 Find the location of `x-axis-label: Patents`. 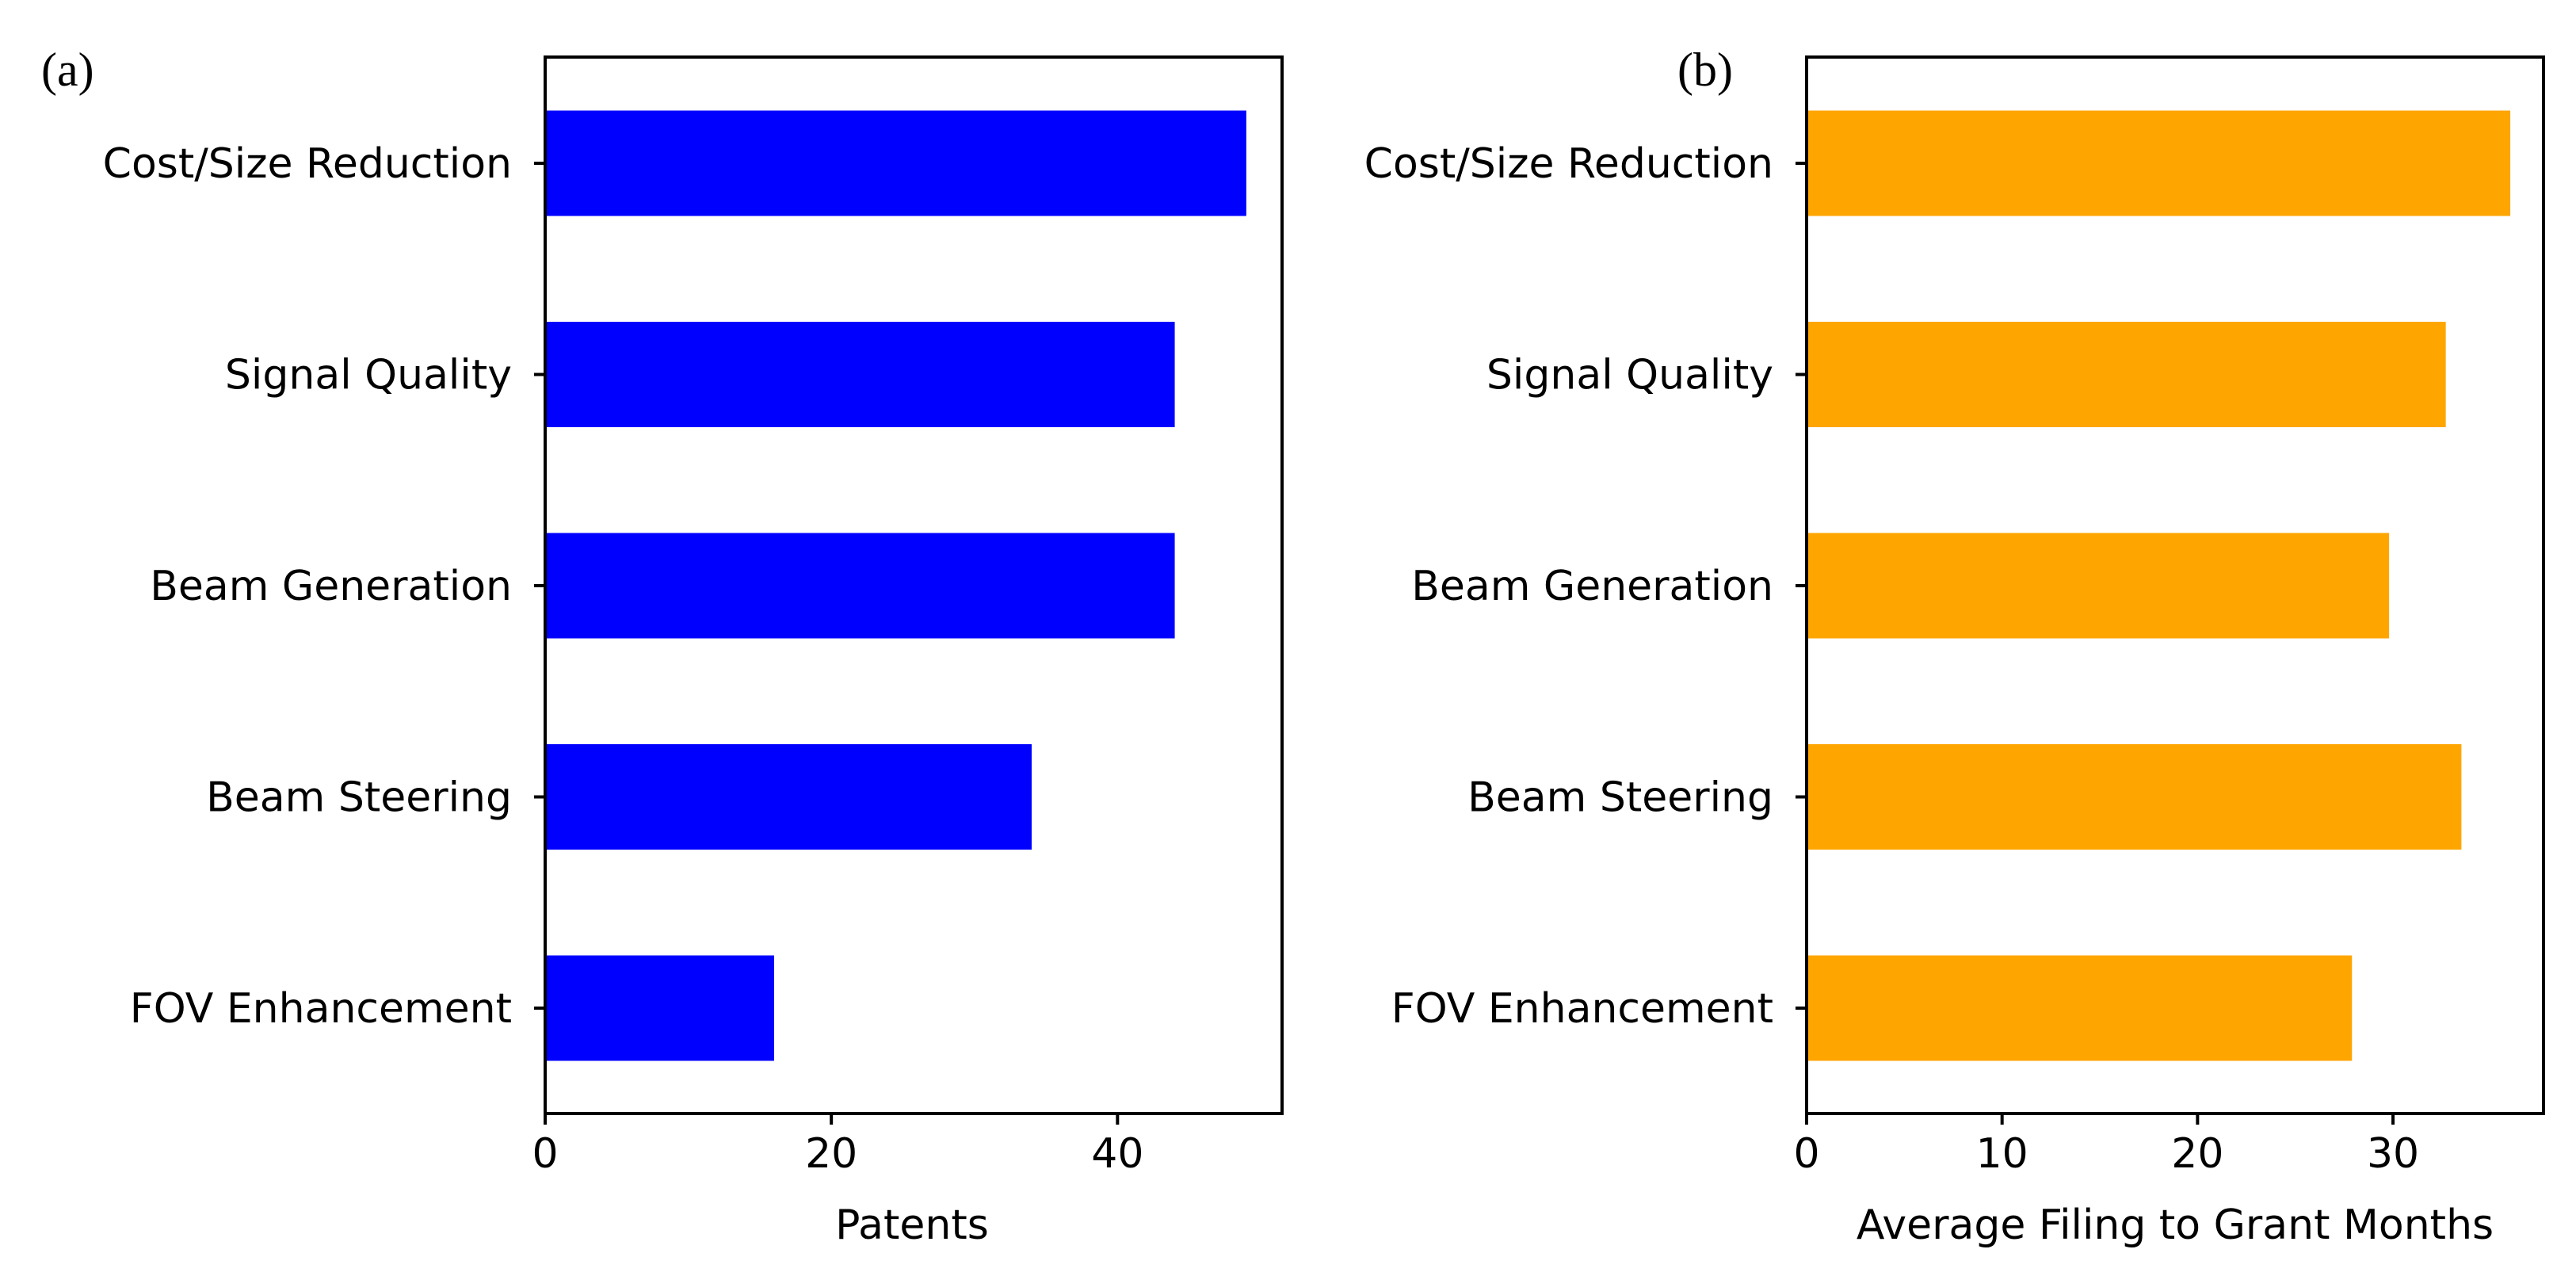

x-axis-label: Patents is located at coordinates (912, 1226).